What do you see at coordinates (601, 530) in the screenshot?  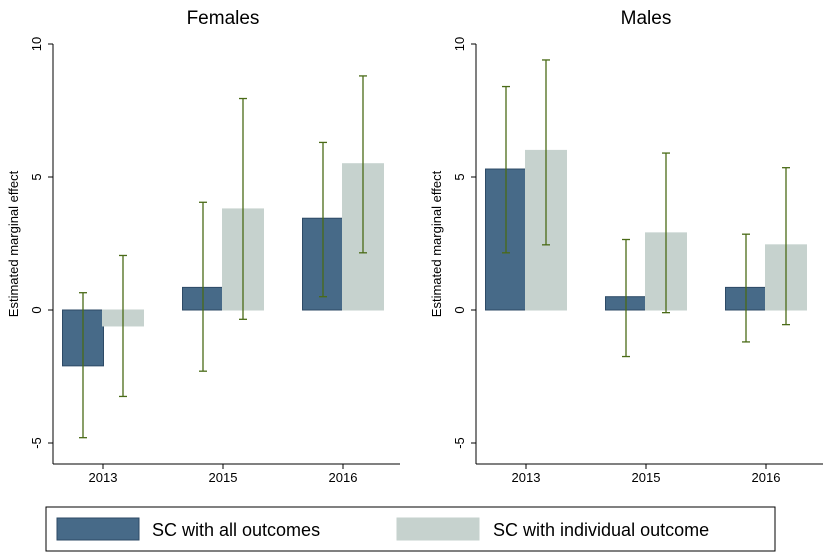 I see `legend-label-individual-outcome: SC with individual outcome` at bounding box center [601, 530].